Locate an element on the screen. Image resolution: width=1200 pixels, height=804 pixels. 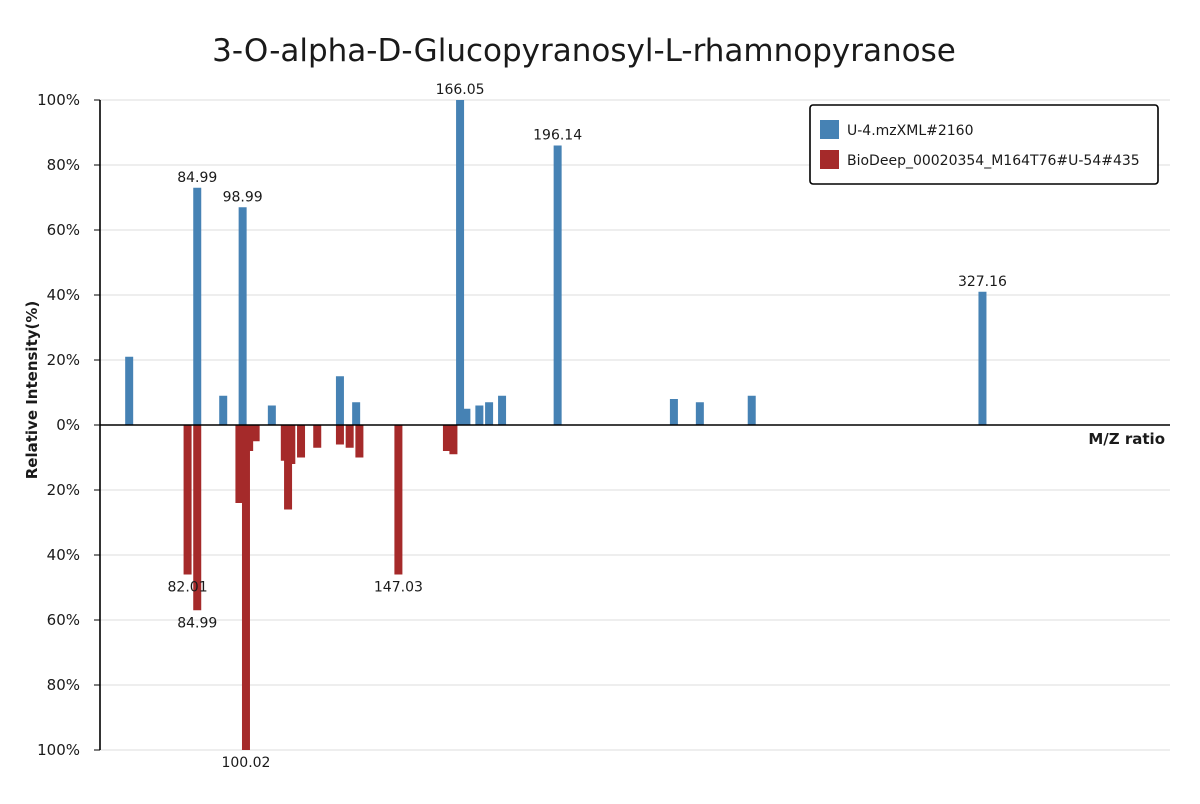
sample-peak-label: 98.99 is located at coordinates (243, 197).